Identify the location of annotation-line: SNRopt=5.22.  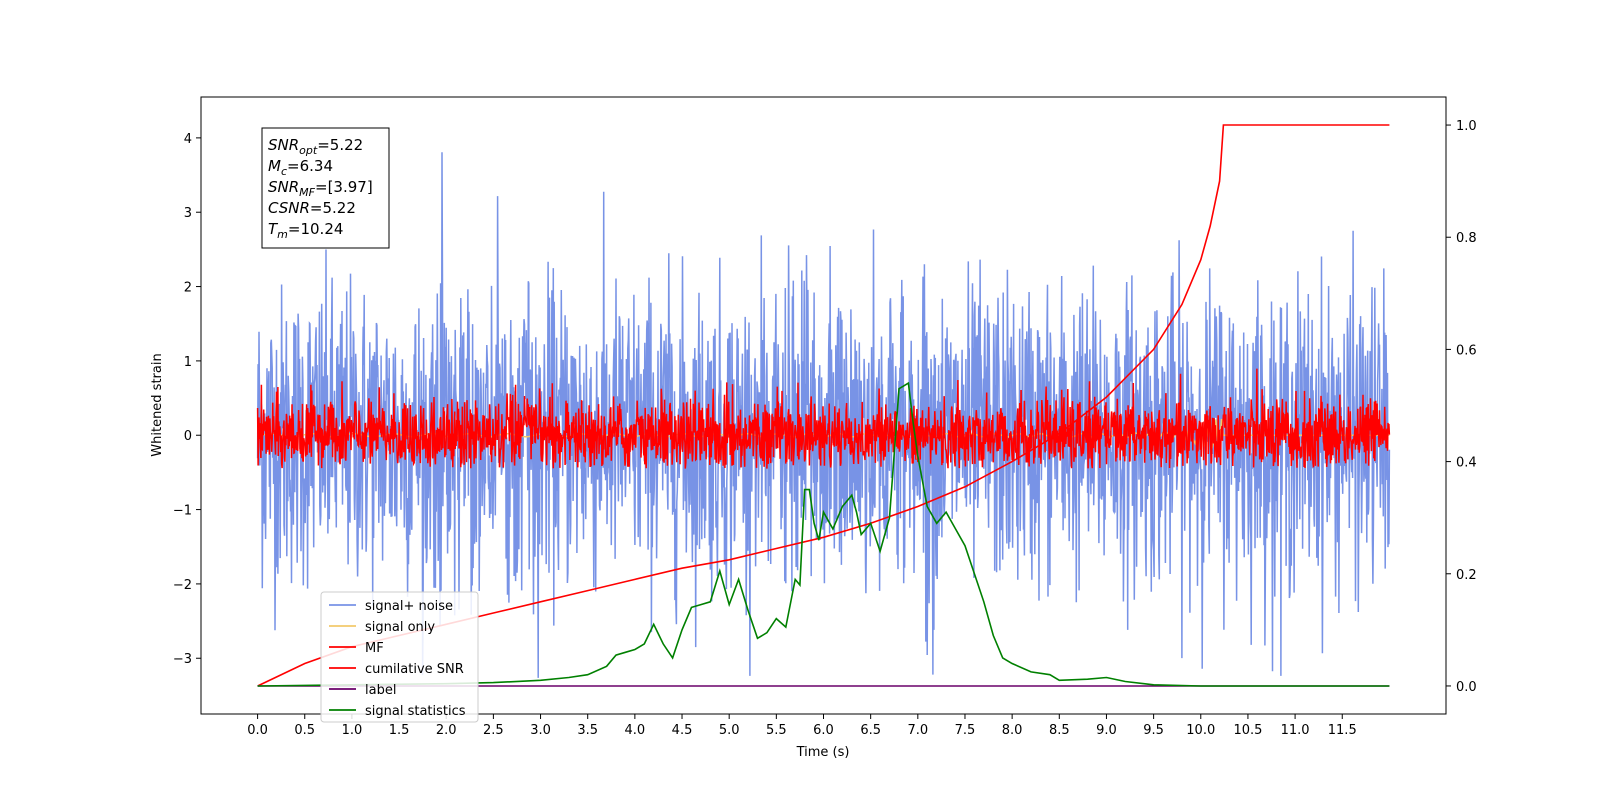
(315, 146).